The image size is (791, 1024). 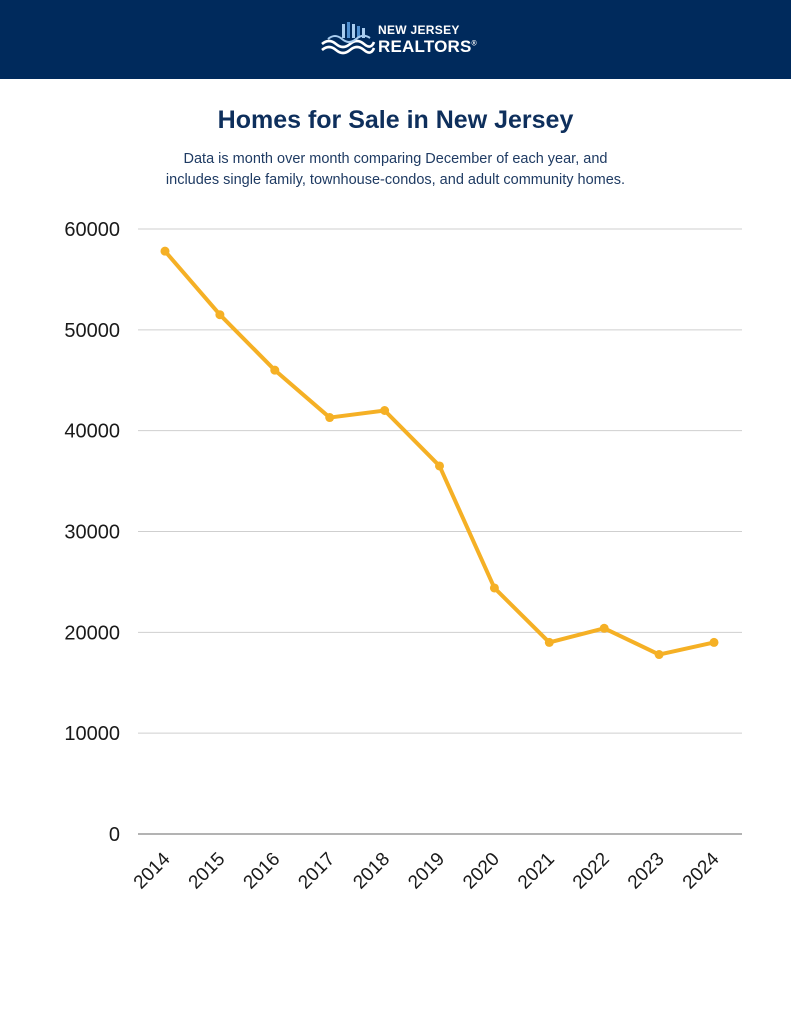 What do you see at coordinates (395, 120) in the screenshot?
I see `chart-title: Homes for Sale in New Jersey` at bounding box center [395, 120].